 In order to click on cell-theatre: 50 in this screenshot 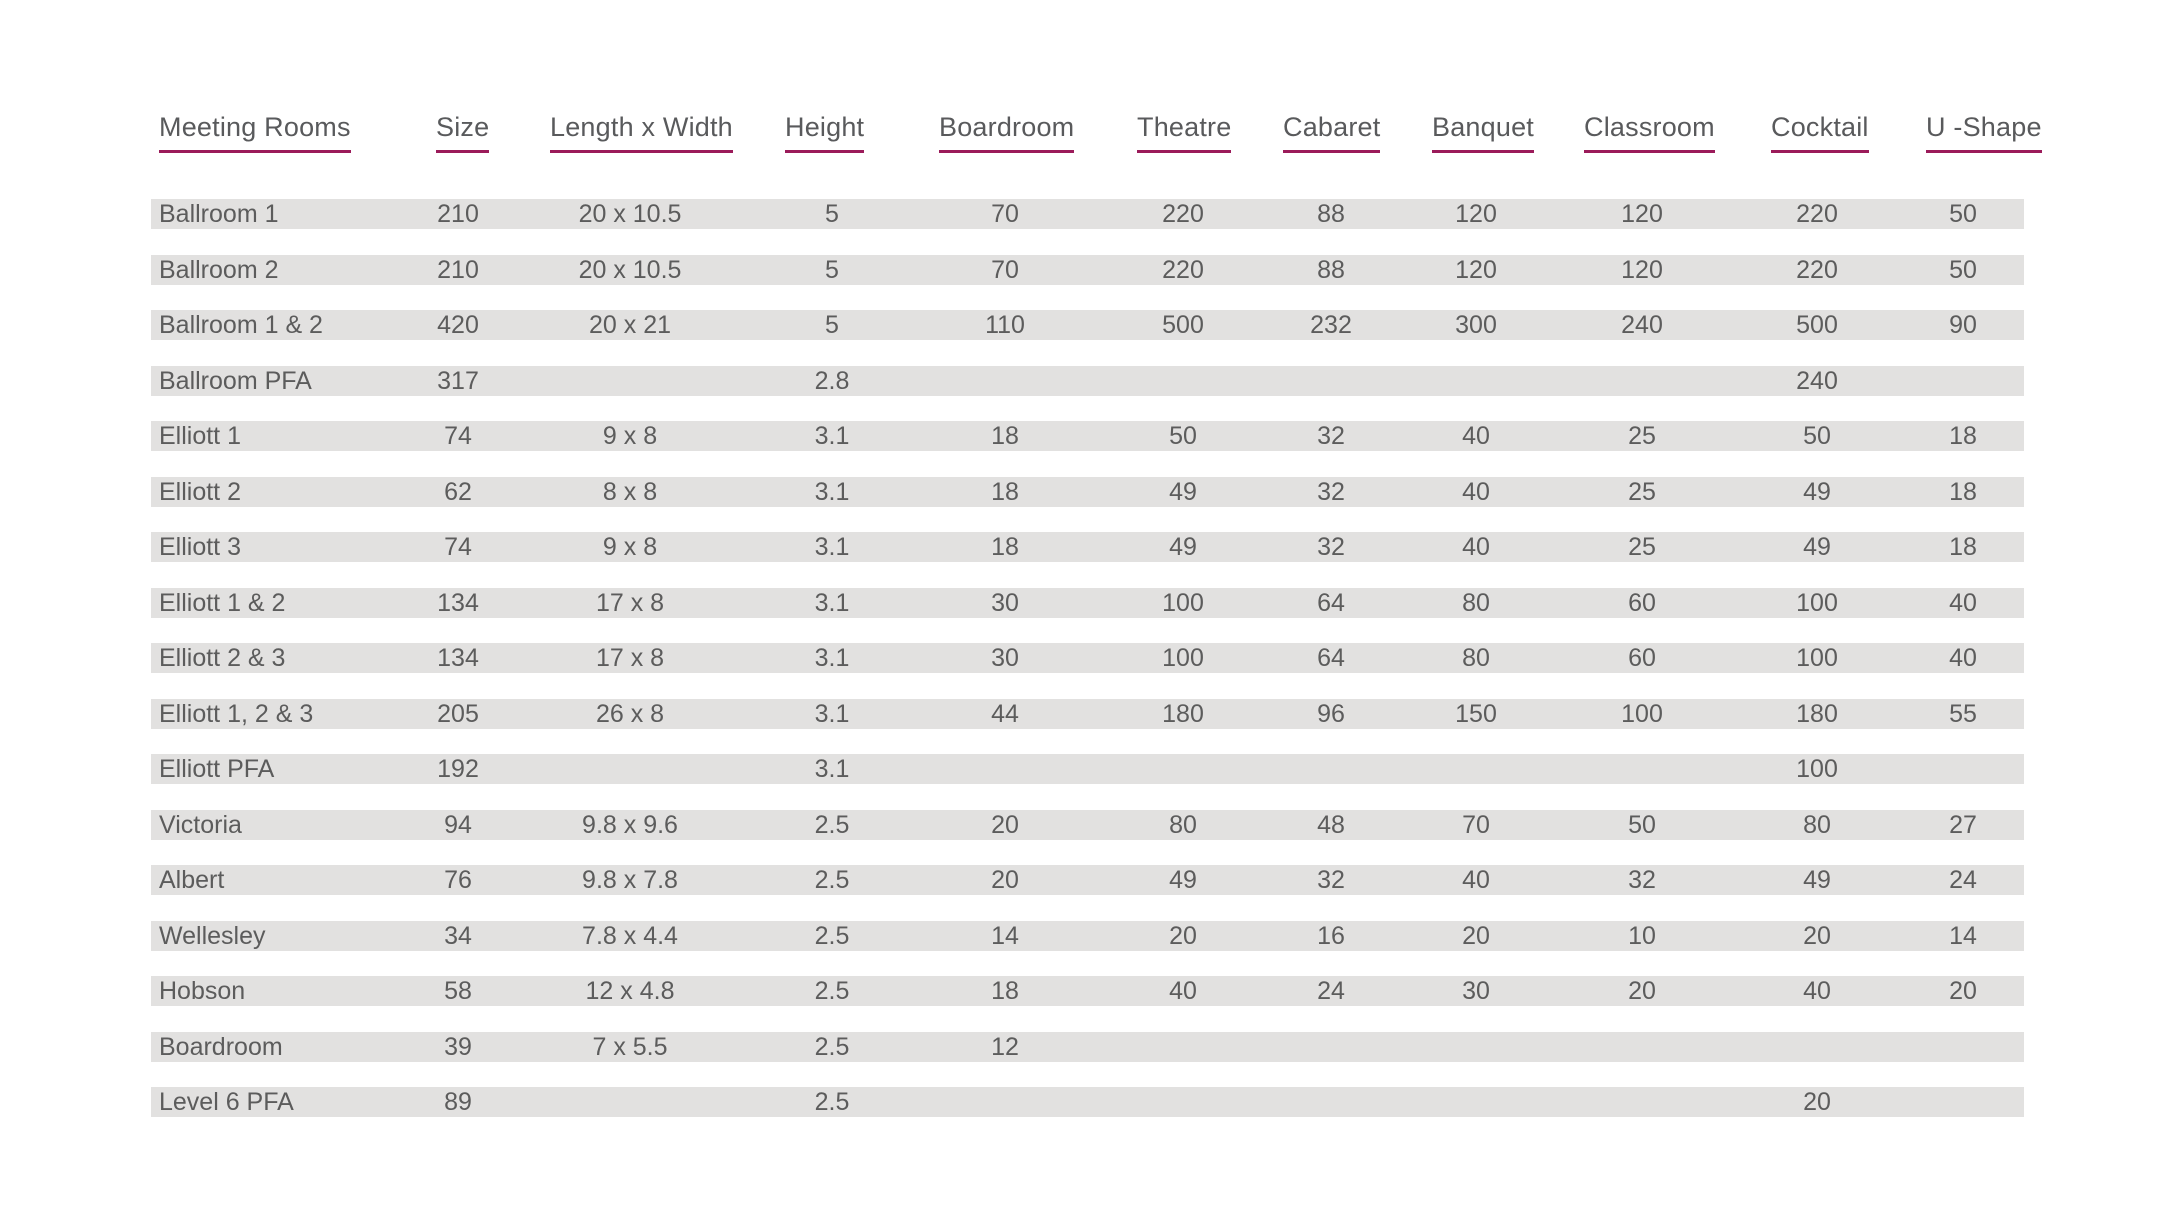, I will do `click(1183, 436)`.